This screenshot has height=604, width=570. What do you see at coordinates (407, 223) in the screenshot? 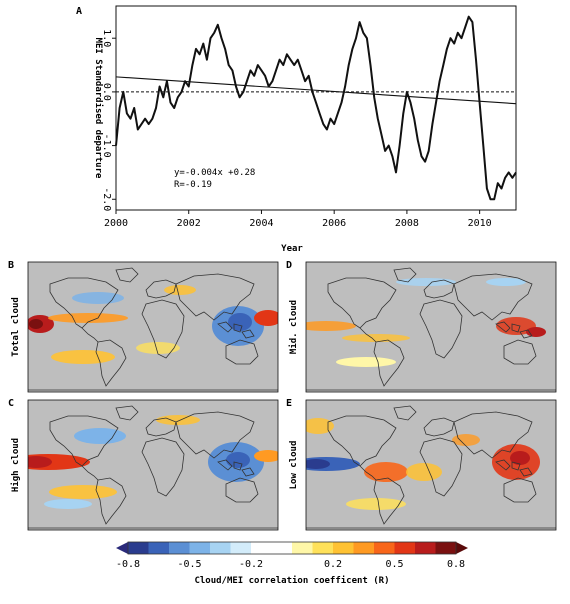
I see `x-tick-label: 2008` at bounding box center [407, 223].